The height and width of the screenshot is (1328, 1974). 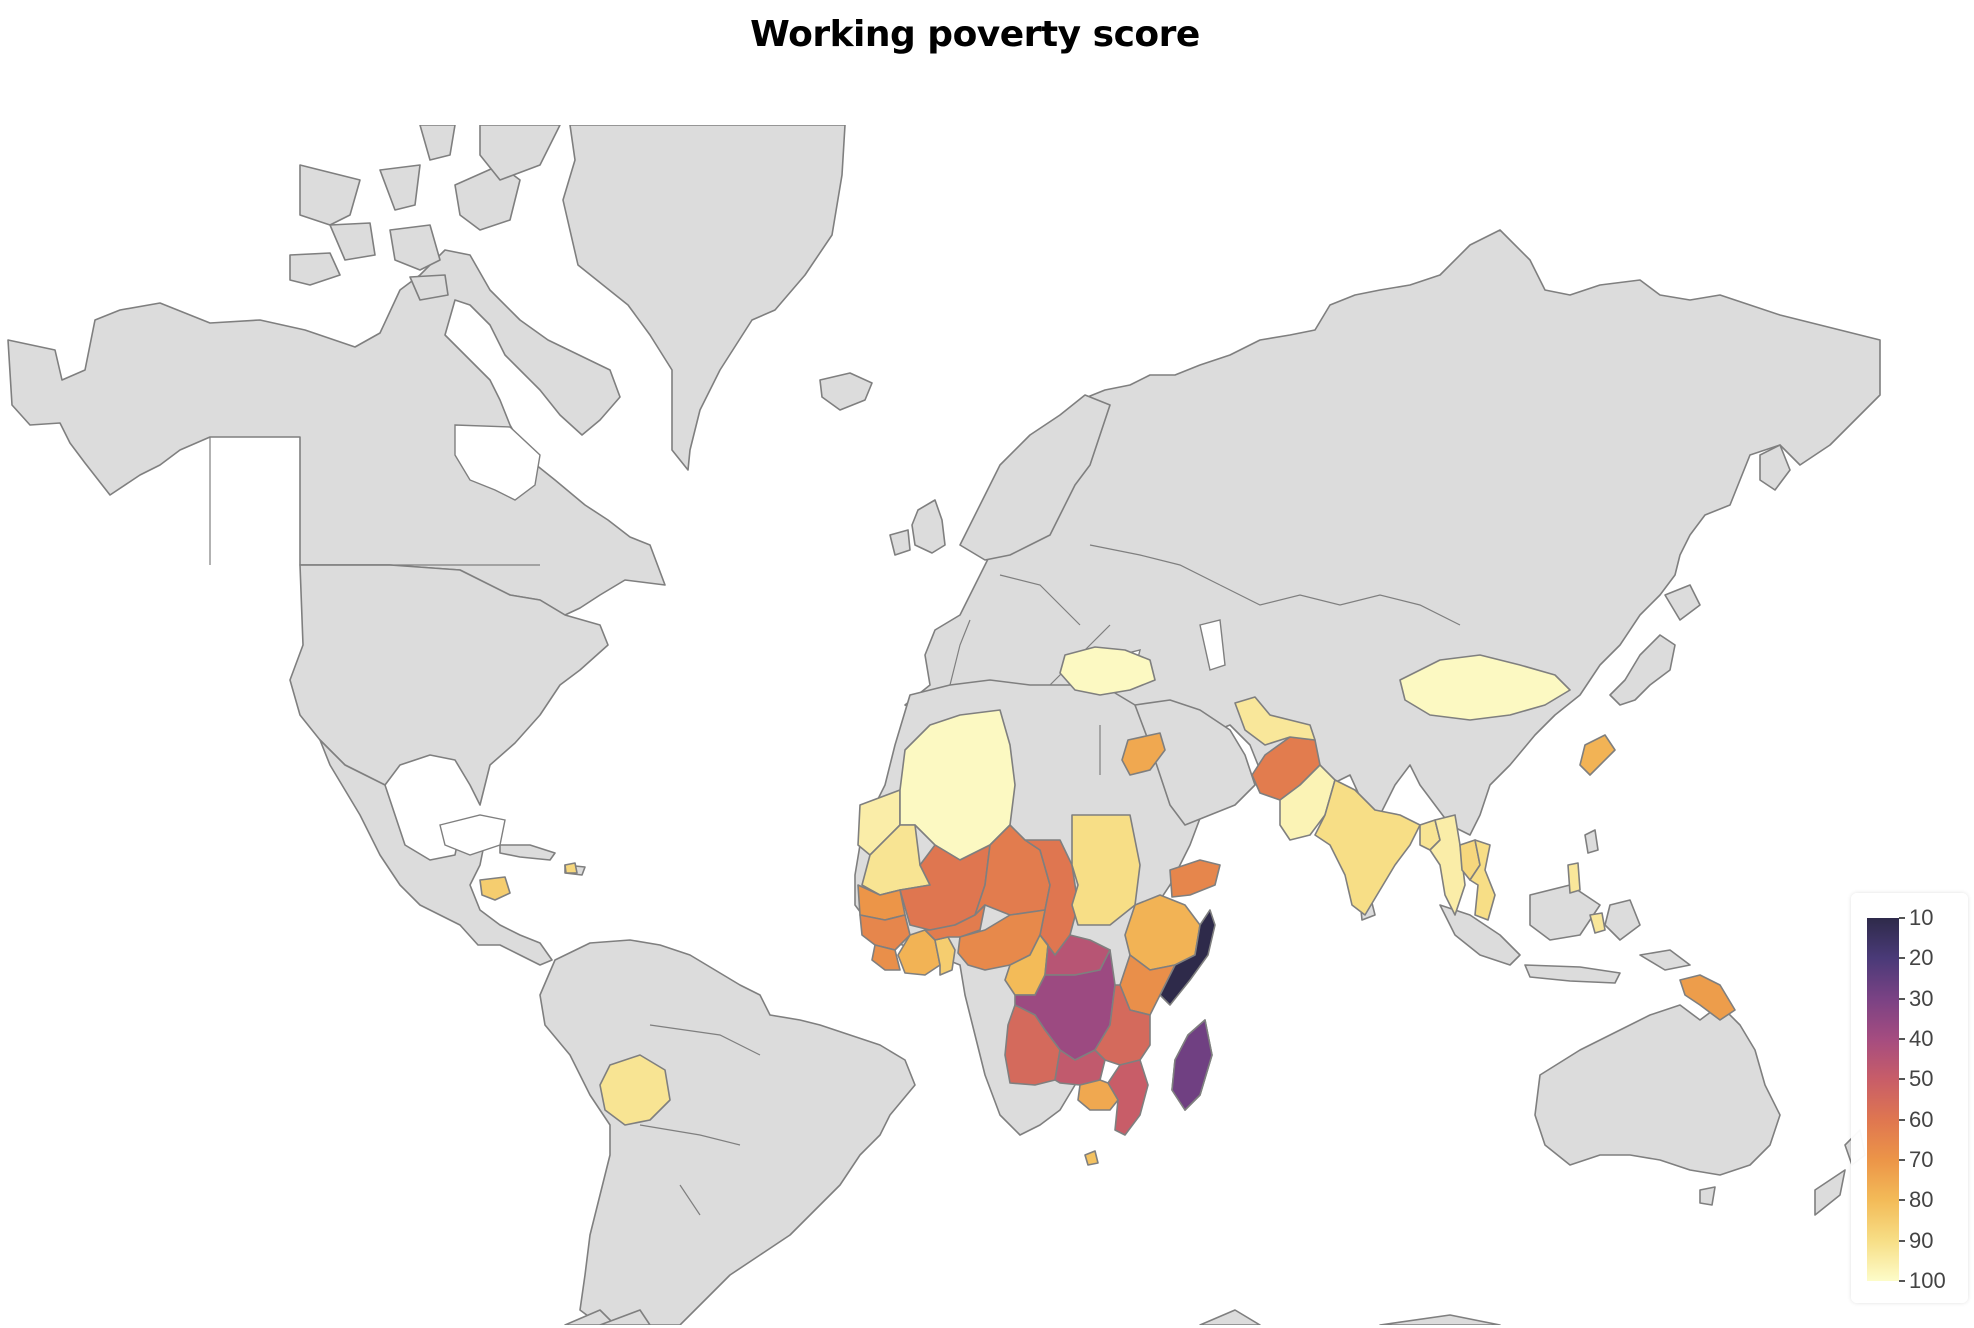 I want to click on land-uk, so click(x=928, y=526).